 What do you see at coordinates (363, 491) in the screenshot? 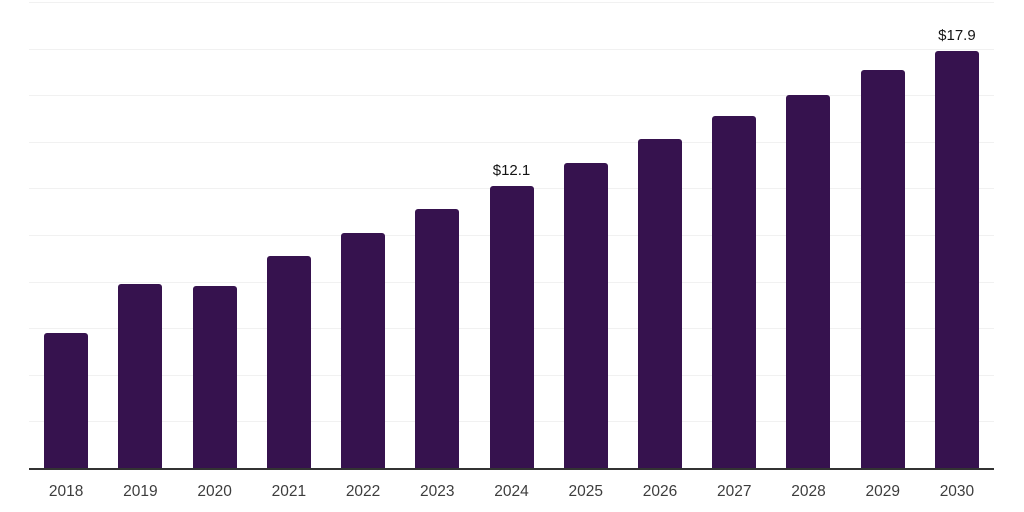
I see `x-tick-label-2022: 2022` at bounding box center [363, 491].